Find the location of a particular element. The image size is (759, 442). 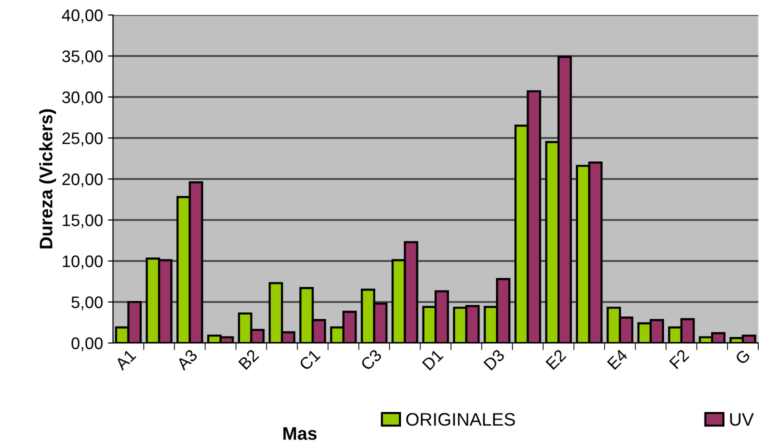

x-tick-label: C3 is located at coordinates (371, 359).